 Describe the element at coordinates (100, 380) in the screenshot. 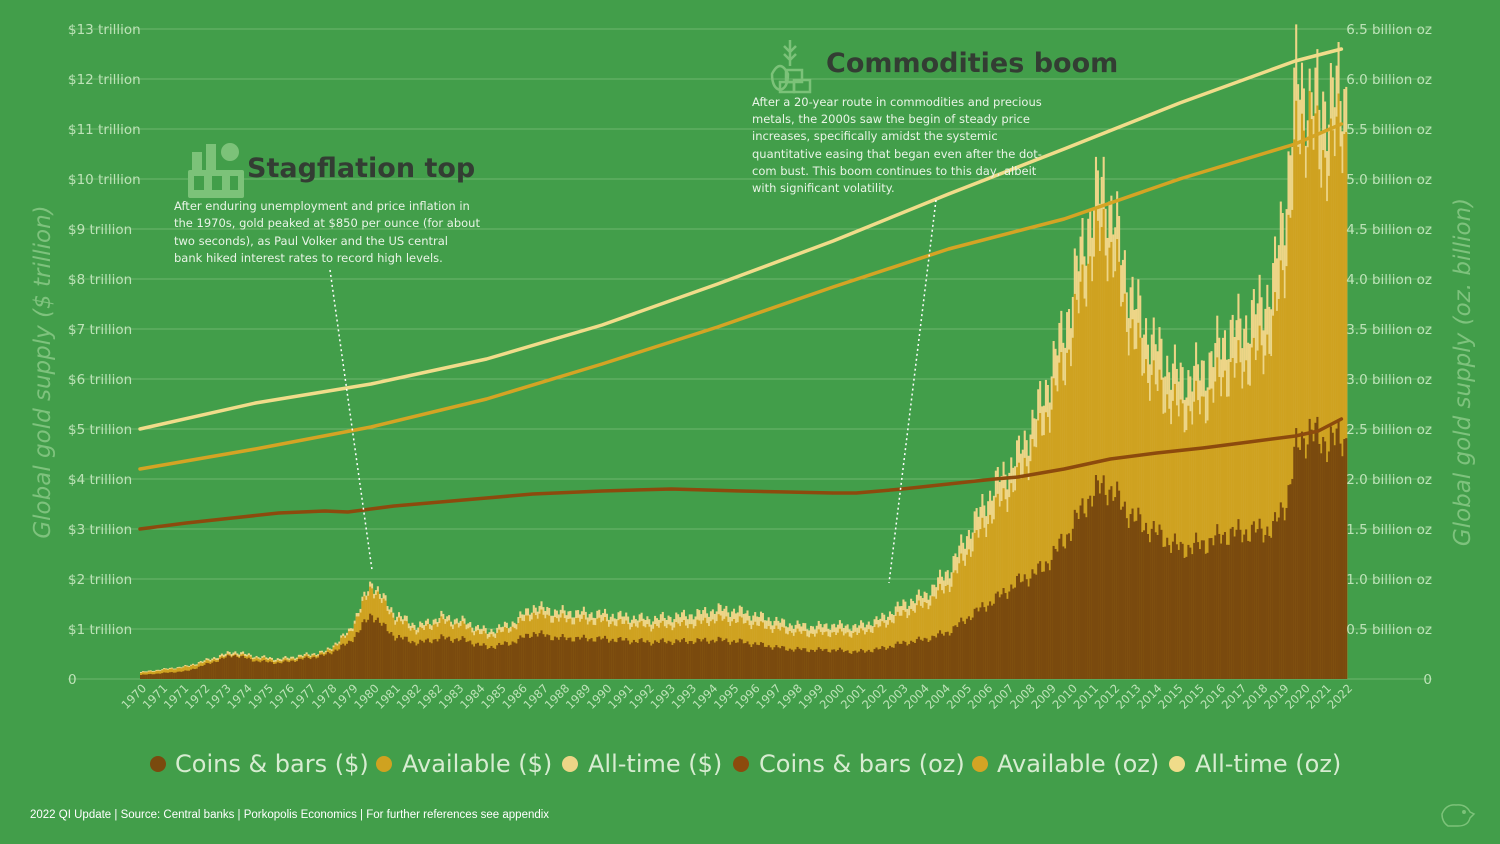

I see `left-tick-label: $6 trillion` at that location.